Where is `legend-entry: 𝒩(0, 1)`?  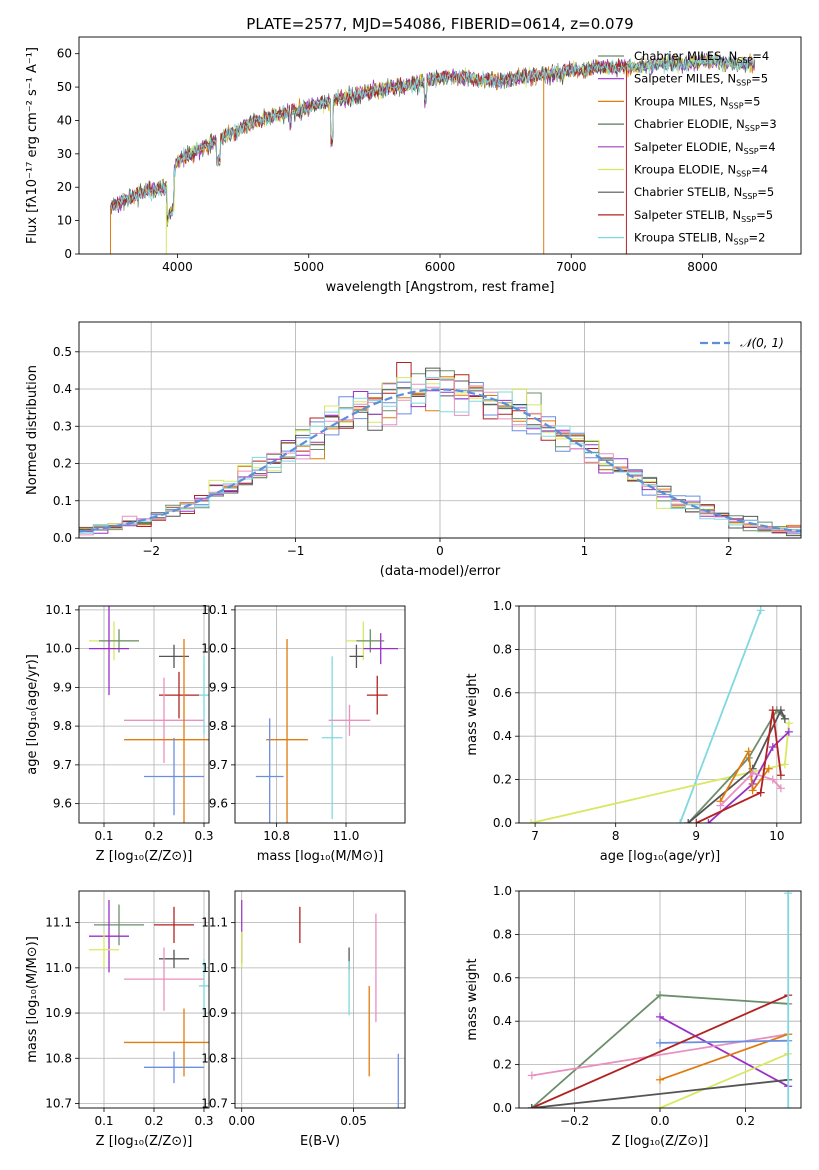 legend-entry: 𝒩(0, 1) is located at coordinates (742, 343).